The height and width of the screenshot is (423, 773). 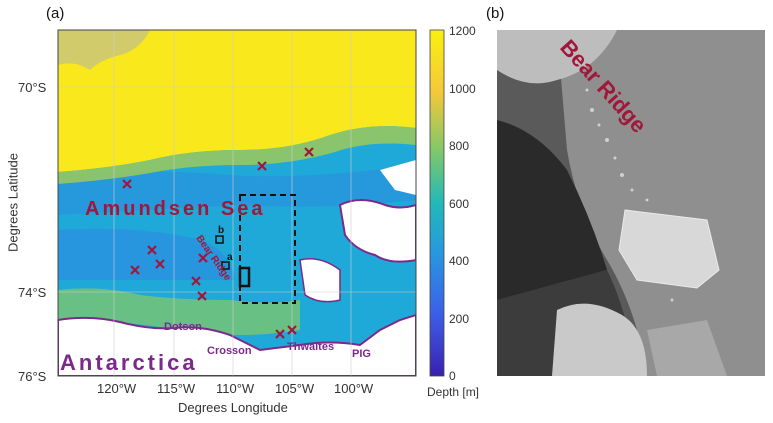 What do you see at coordinates (237, 155) in the screenshot?
I see `shelf-break` at bounding box center [237, 155].